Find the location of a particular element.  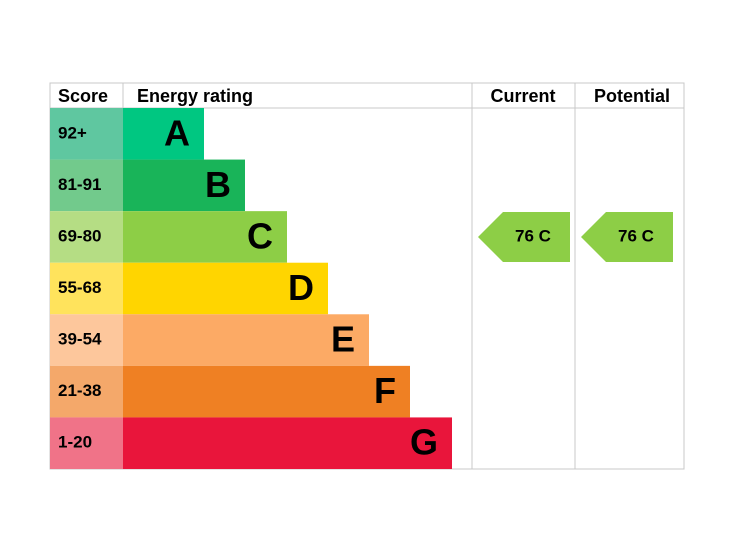

potential-rating: 76 C is located at coordinates (636, 235).